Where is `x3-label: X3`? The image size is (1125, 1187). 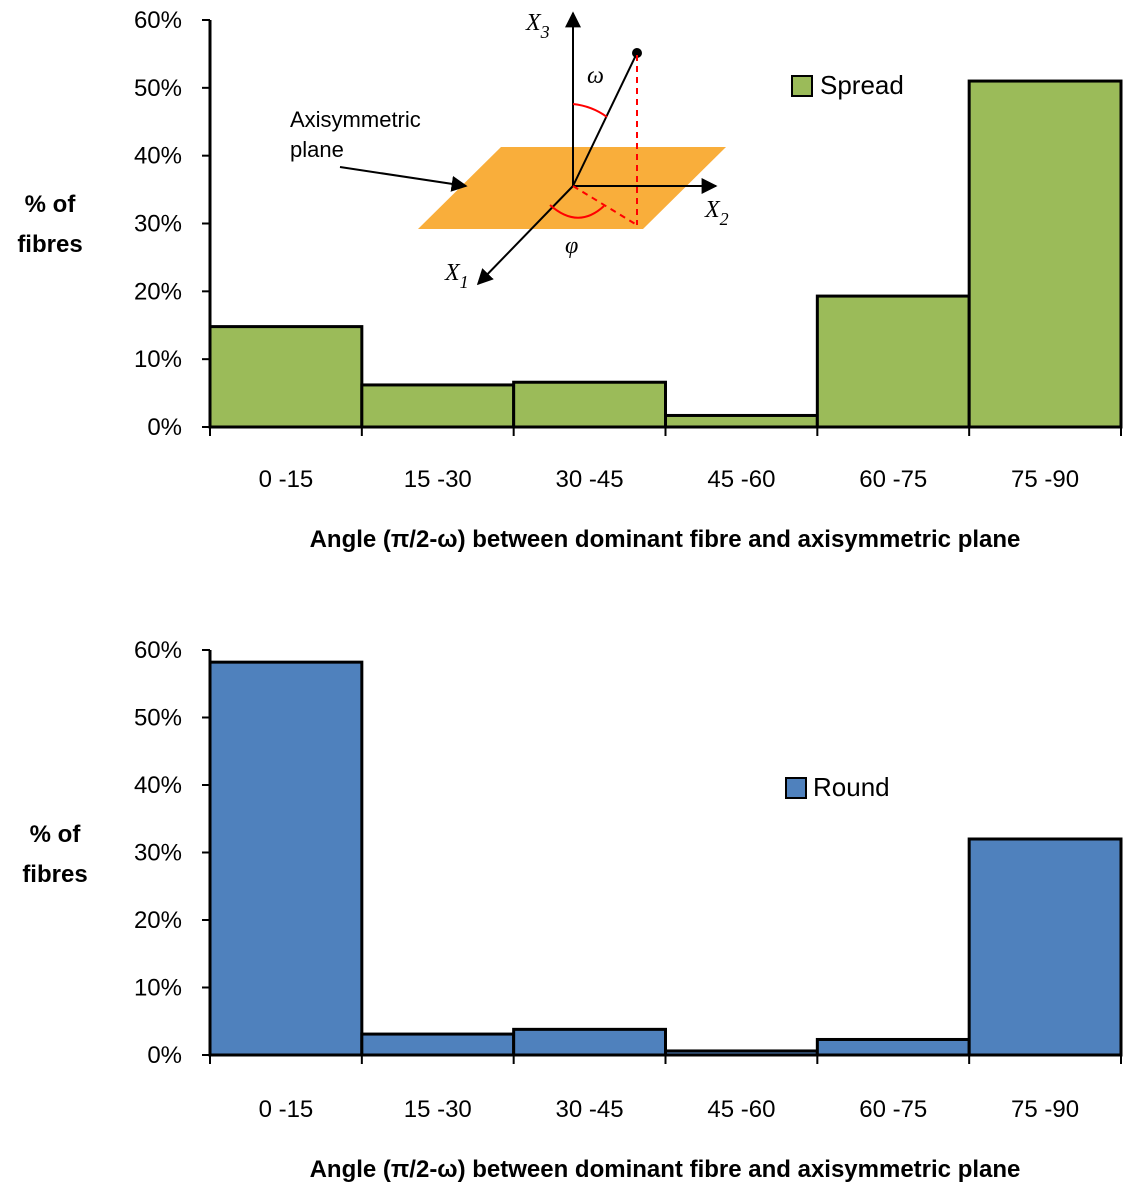 x3-label: X3 is located at coordinates (537, 26).